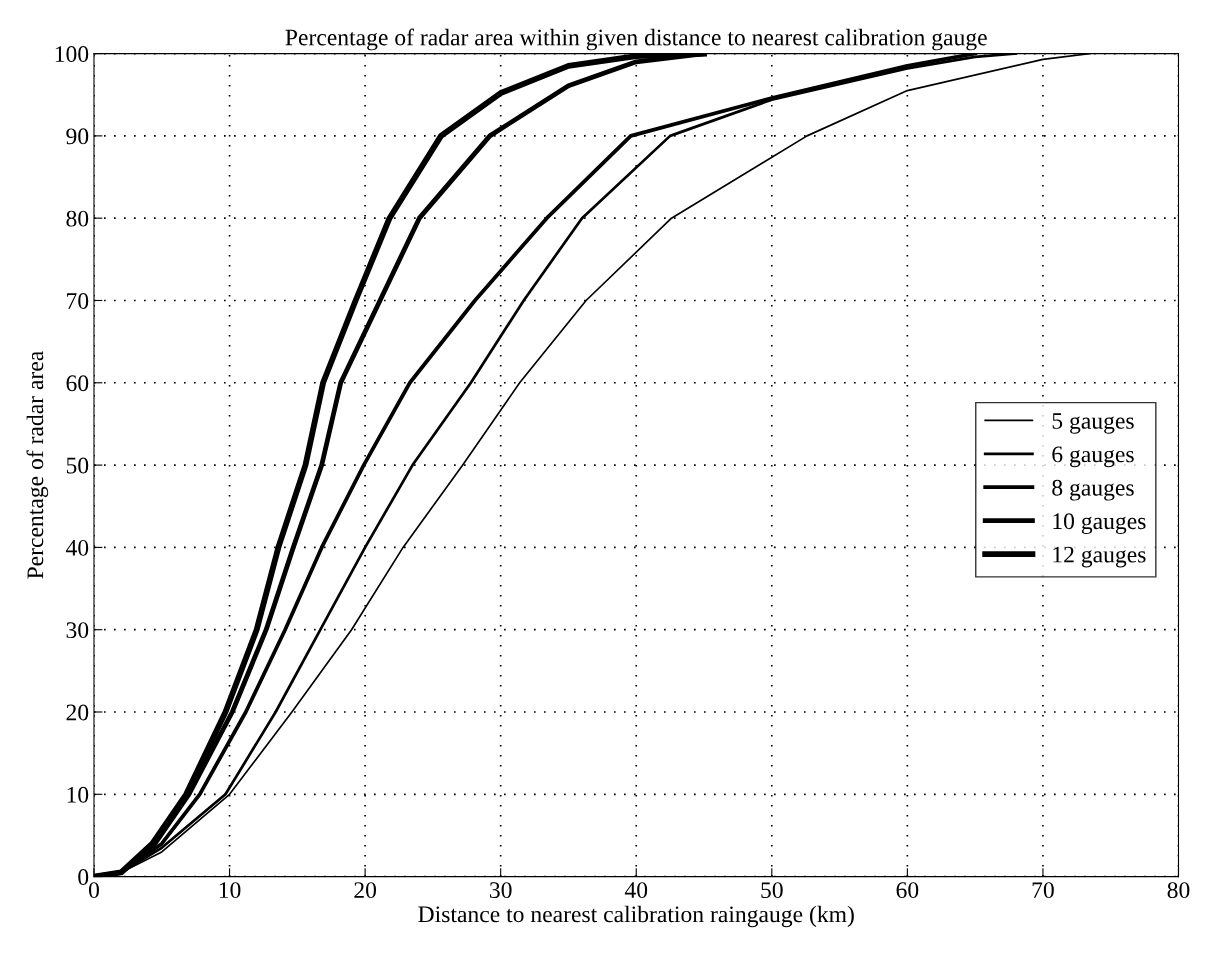 Image resolution: width=1205 pixels, height=974 pixels. What do you see at coordinates (77, 383) in the screenshot?
I see `y-tick-label: 60` at bounding box center [77, 383].